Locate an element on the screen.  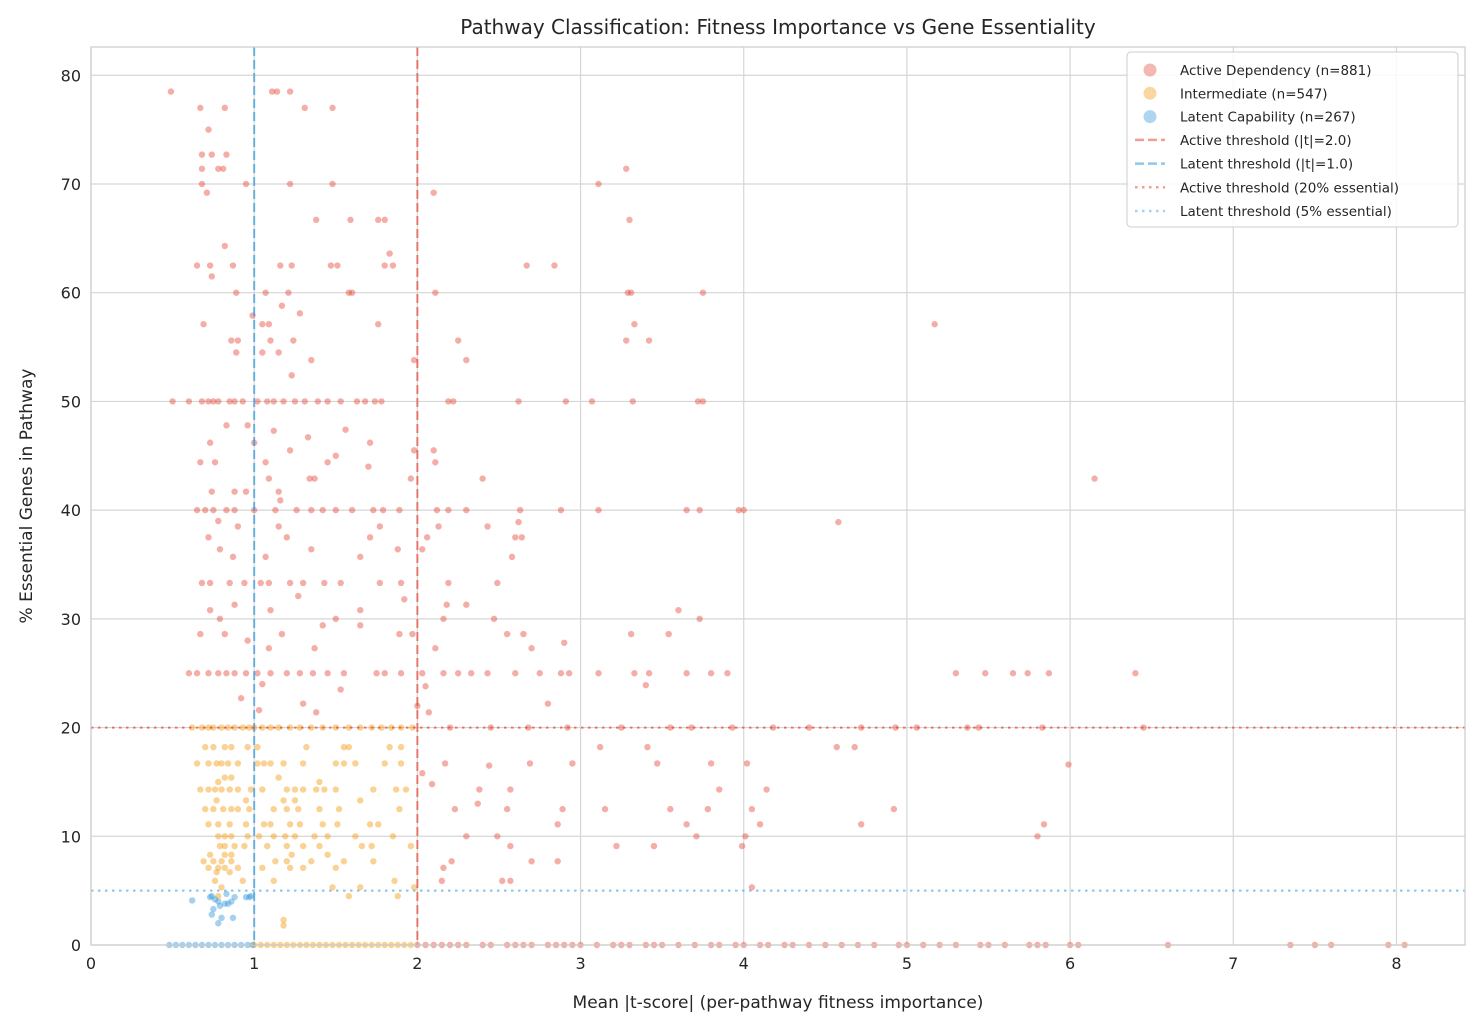
legend-label: Active threshold (20% essential) is located at coordinates (1289, 188).